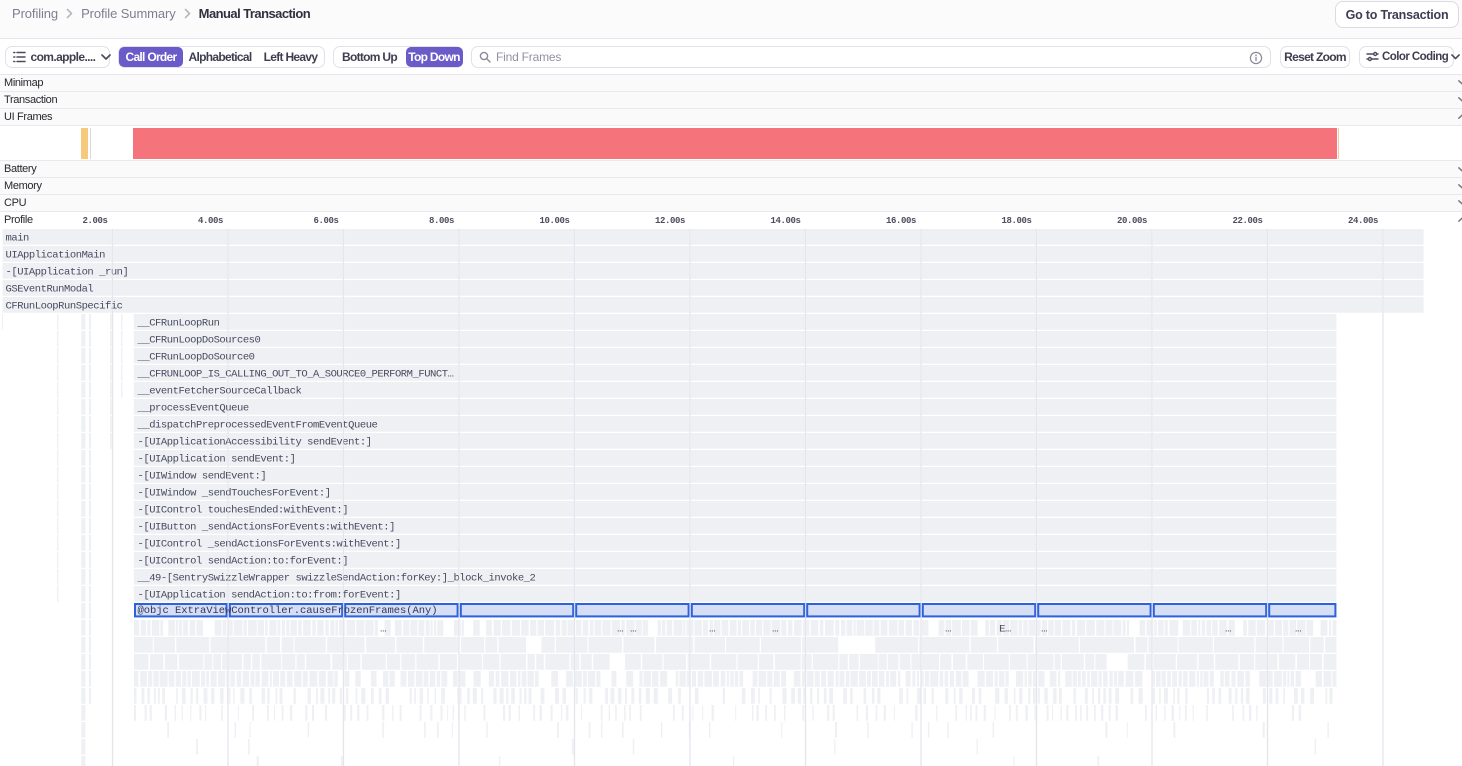 This screenshot has height=766, width=1462. I want to click on svg-text:-[UIApplicationAccessibility s: -[UIApplicationAccessibility sendEvent:], so click(255, 442).